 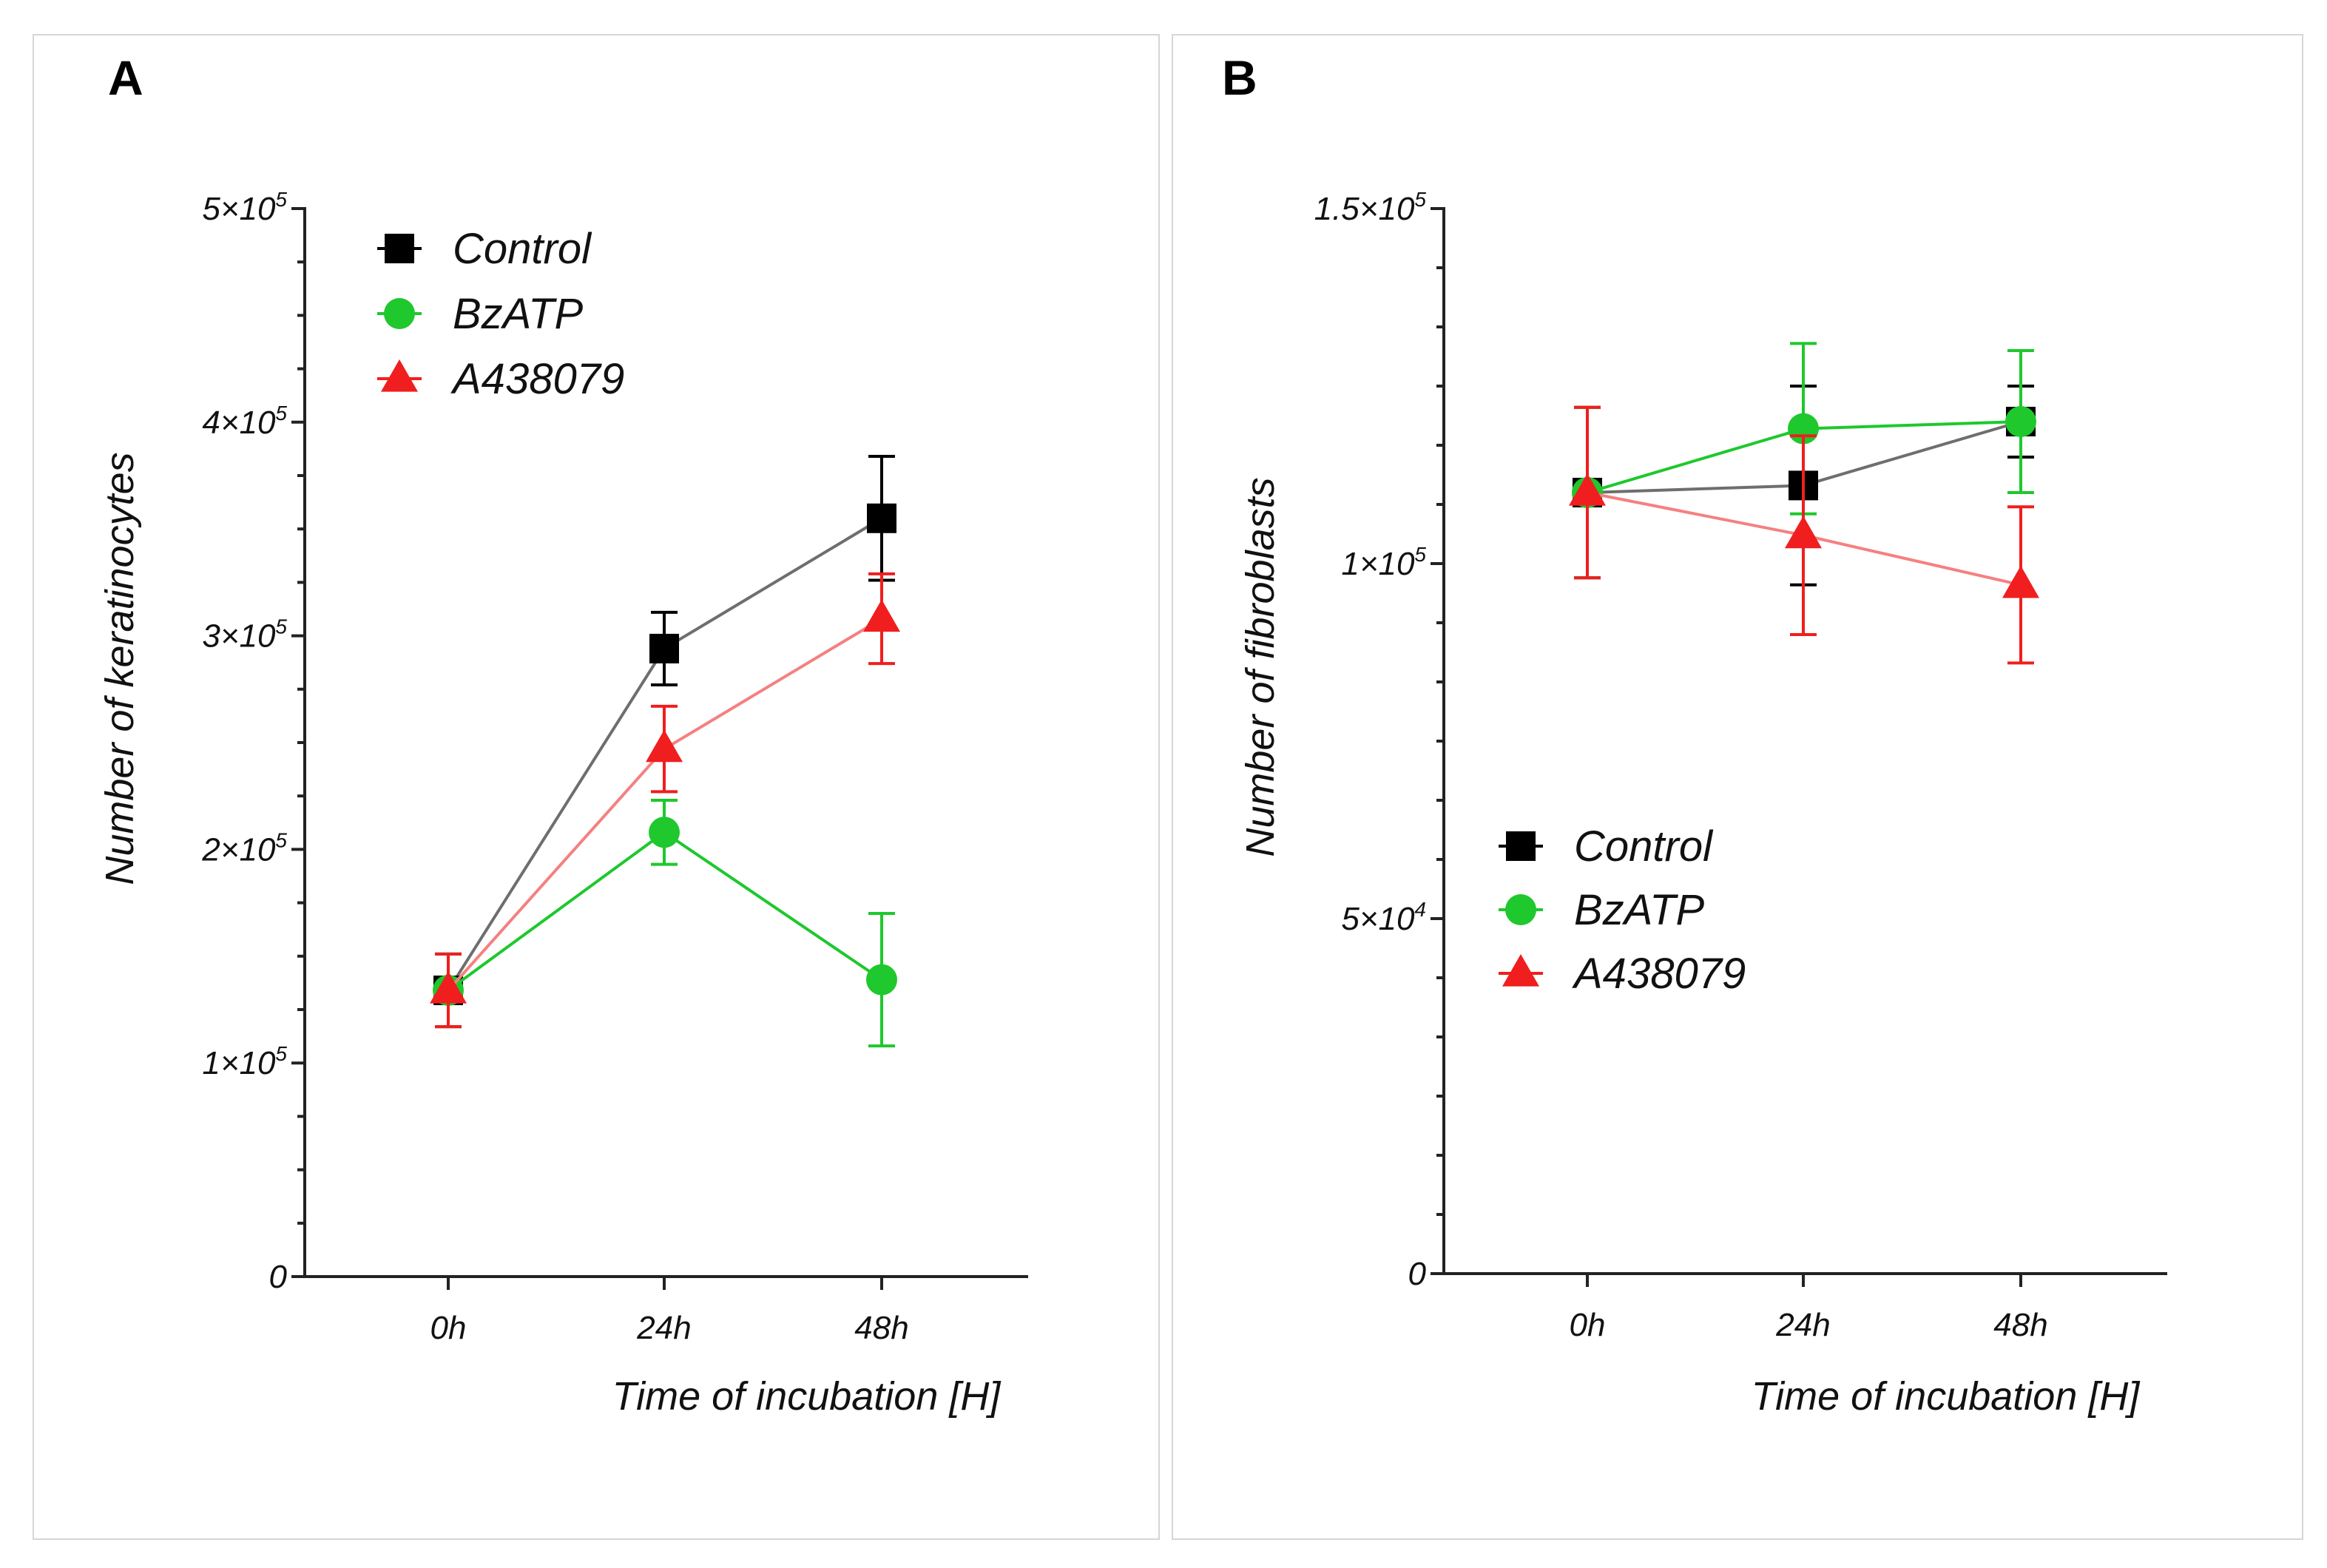 What do you see at coordinates (244, 635) in the screenshot?
I see `panel-a-y-tick-label: 3×10⁵` at bounding box center [244, 635].